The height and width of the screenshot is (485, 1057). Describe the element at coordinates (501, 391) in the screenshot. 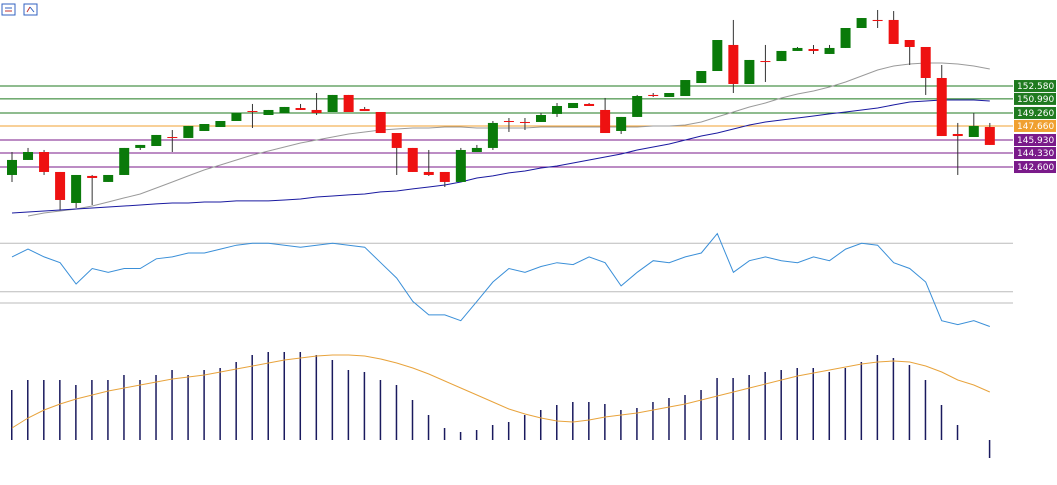

I see `signal-line` at that location.